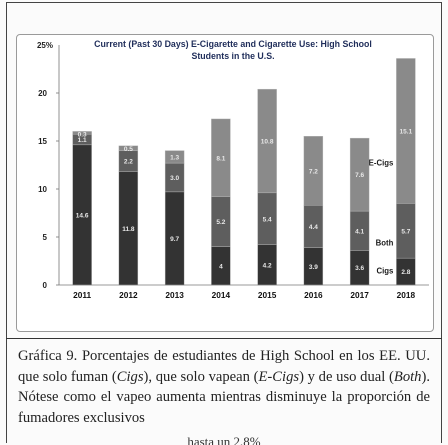  I want to click on series-label-e-cigs: E-Cigs, so click(381, 163).